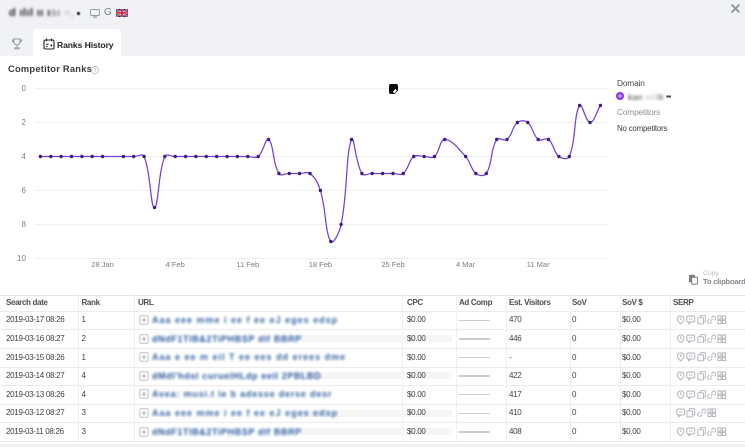 The image size is (745, 447). What do you see at coordinates (21, 258) in the screenshot?
I see `svg-text: 10` at bounding box center [21, 258].